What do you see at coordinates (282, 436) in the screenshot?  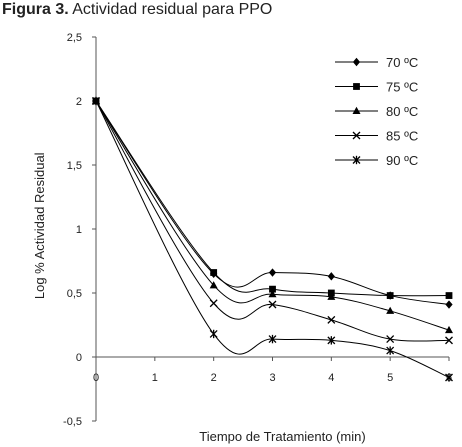 I see `x-axis-title: Tiempo de Tratamiento (min)` at bounding box center [282, 436].